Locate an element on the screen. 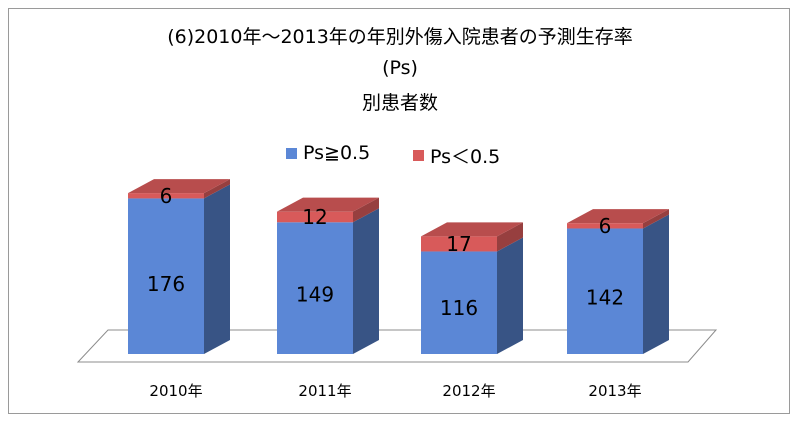 The width and height of the screenshot is (800, 424). data-label-ps-low: 17 is located at coordinates (458, 244).